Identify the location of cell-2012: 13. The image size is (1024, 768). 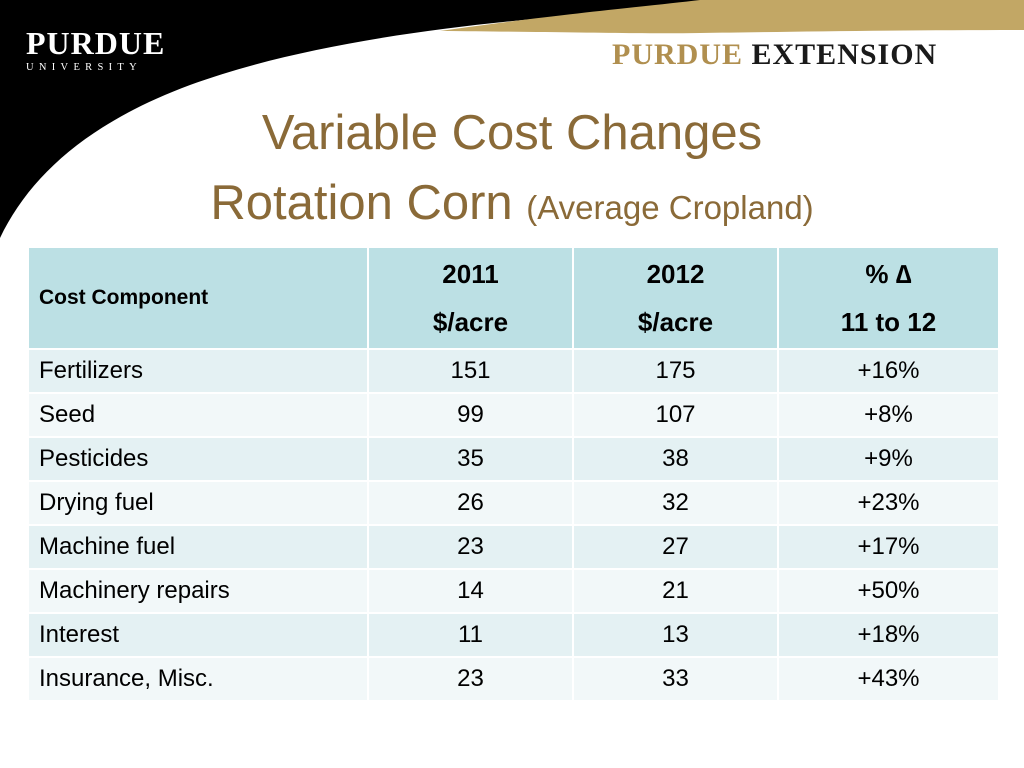
(675, 635).